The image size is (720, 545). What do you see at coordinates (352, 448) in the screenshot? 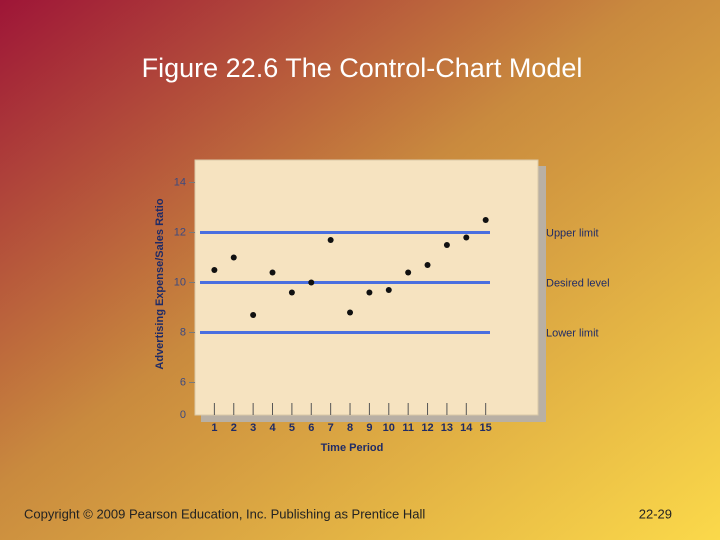
I see `x-axis-label: Time Period` at bounding box center [352, 448].